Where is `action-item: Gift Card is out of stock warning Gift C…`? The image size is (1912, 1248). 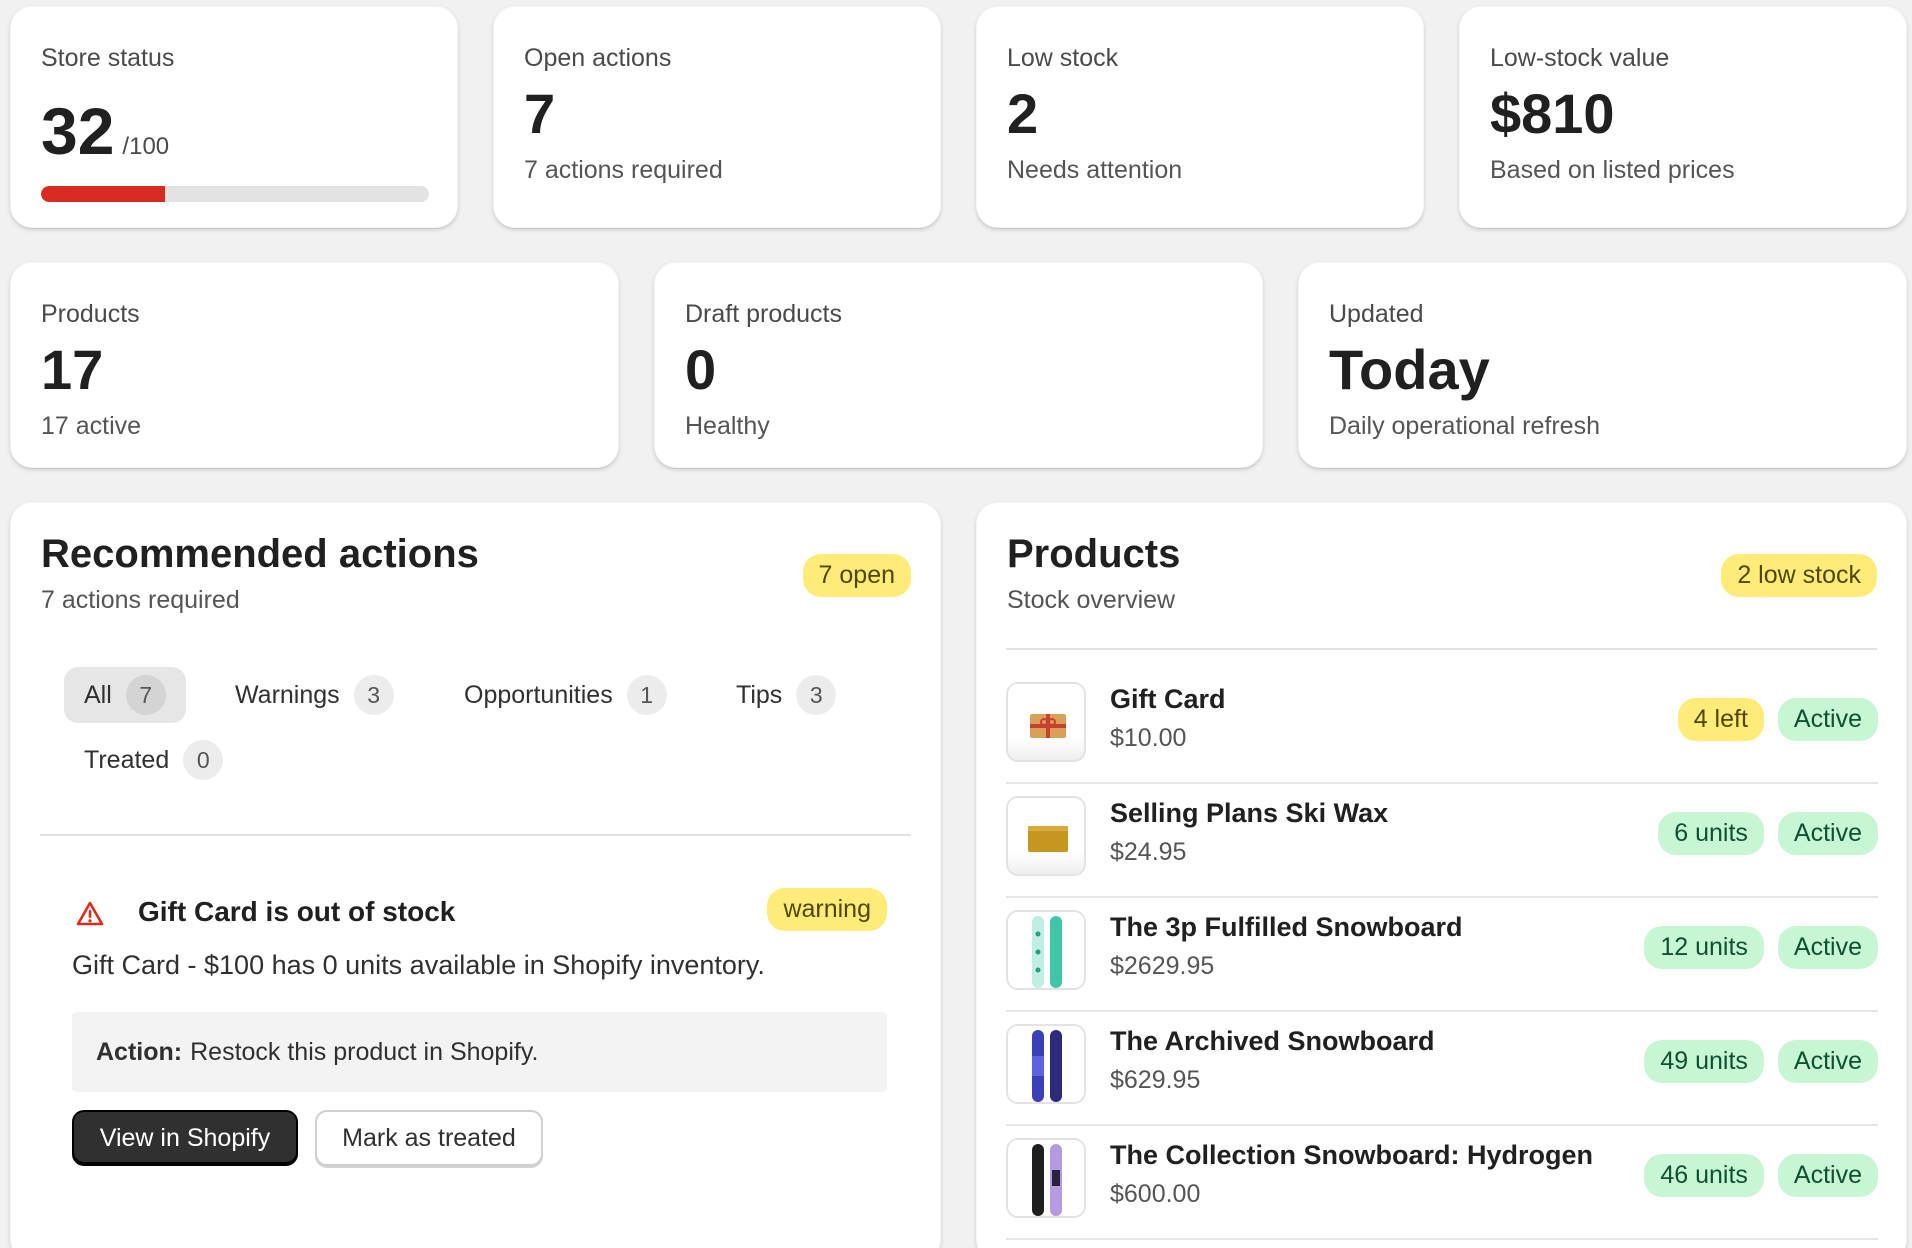
action-item: Gift Card is out of stock warning Gift C… is located at coordinates (479, 1053).